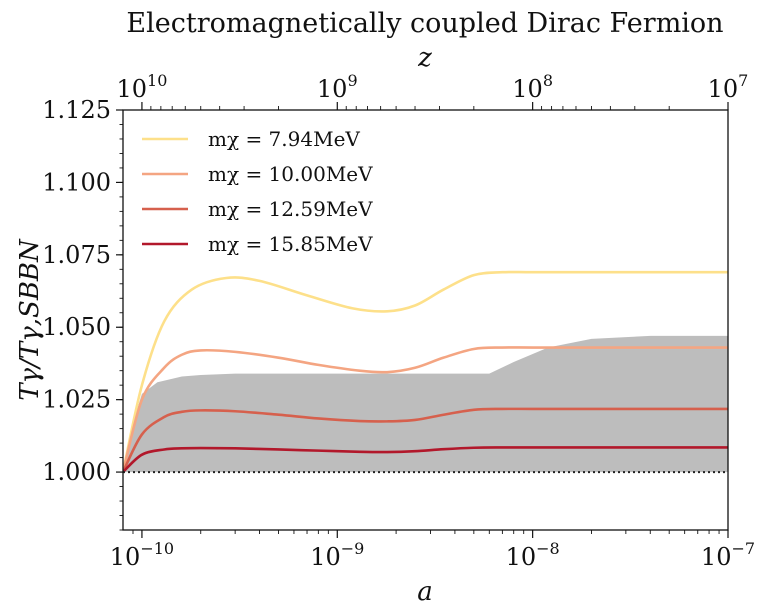 The width and height of the screenshot is (764, 615). What do you see at coordinates (337, 87) in the screenshot?
I see `top-tick-label: 10⁹` at bounding box center [337, 87].